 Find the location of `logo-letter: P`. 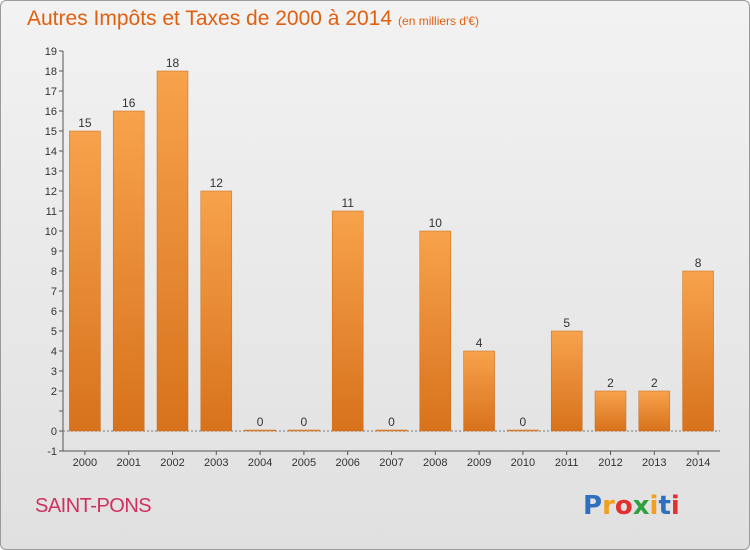

logo-letter: P is located at coordinates (593, 506).